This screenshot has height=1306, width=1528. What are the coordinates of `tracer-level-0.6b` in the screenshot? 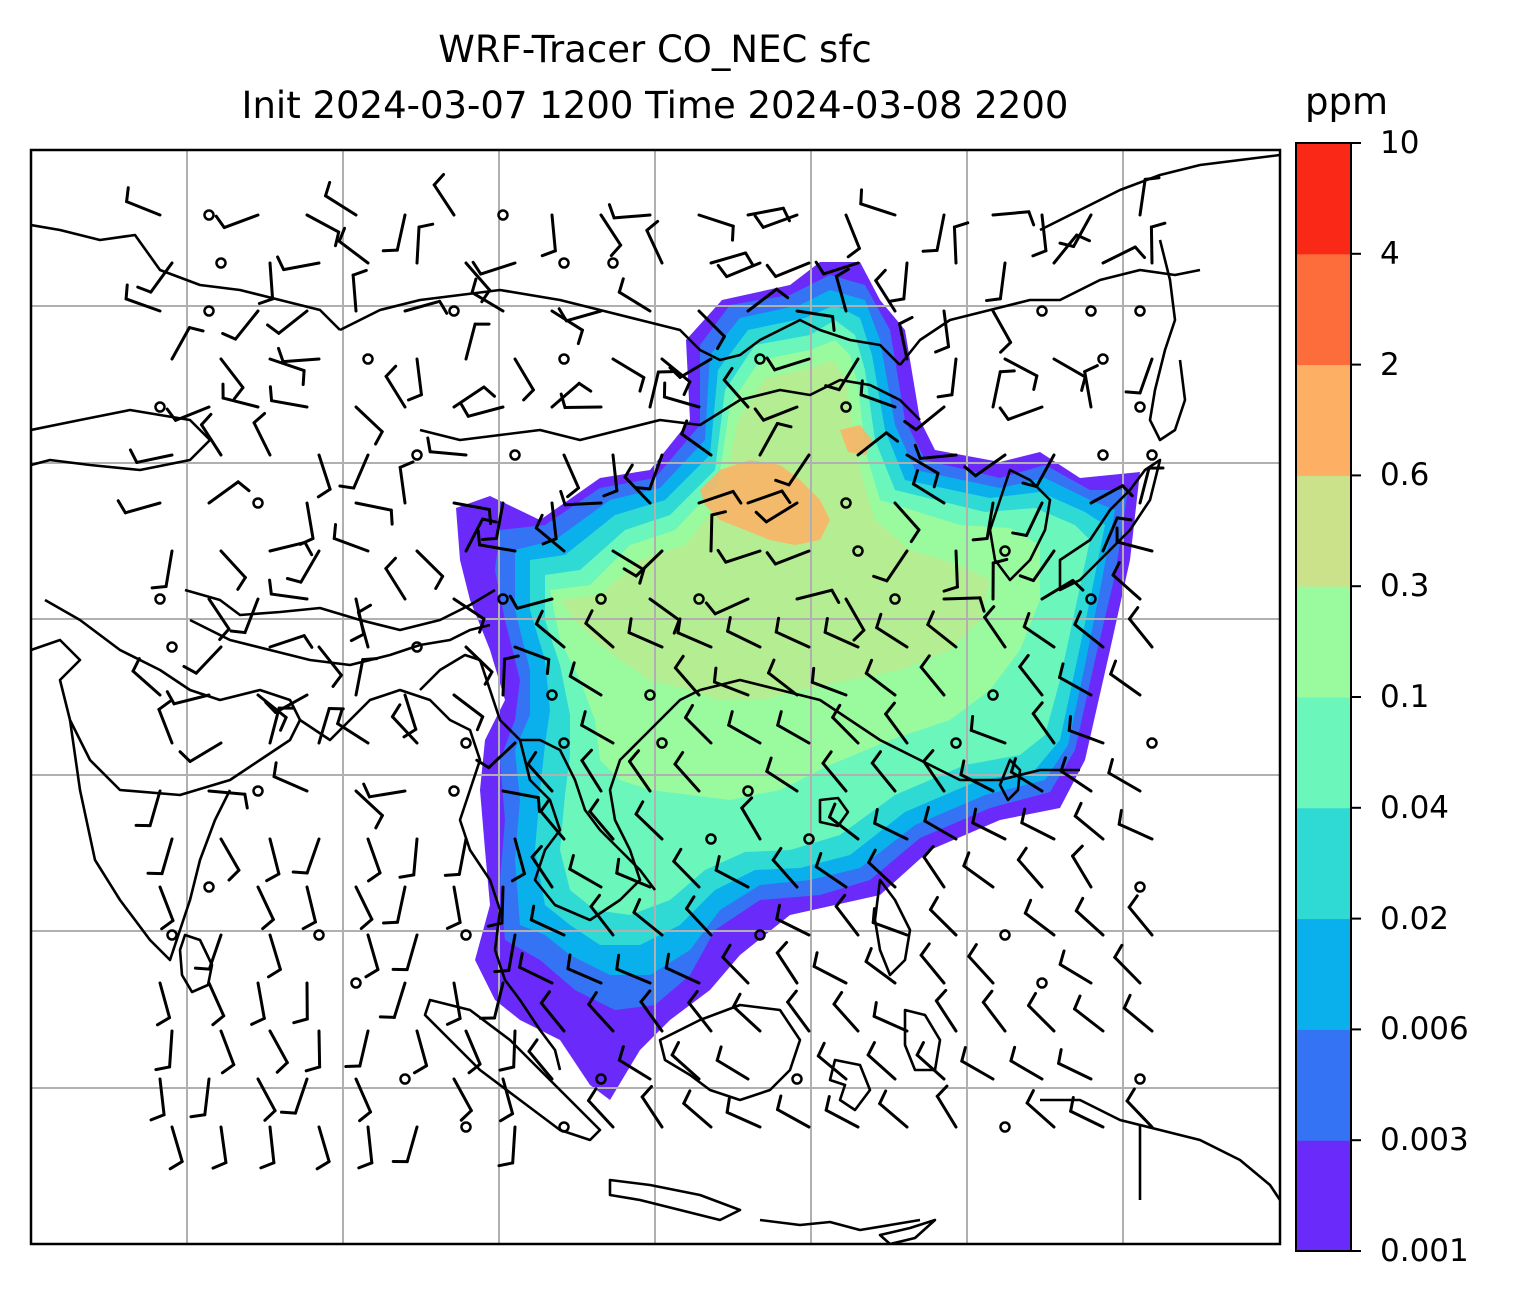 It's located at (856, 440).